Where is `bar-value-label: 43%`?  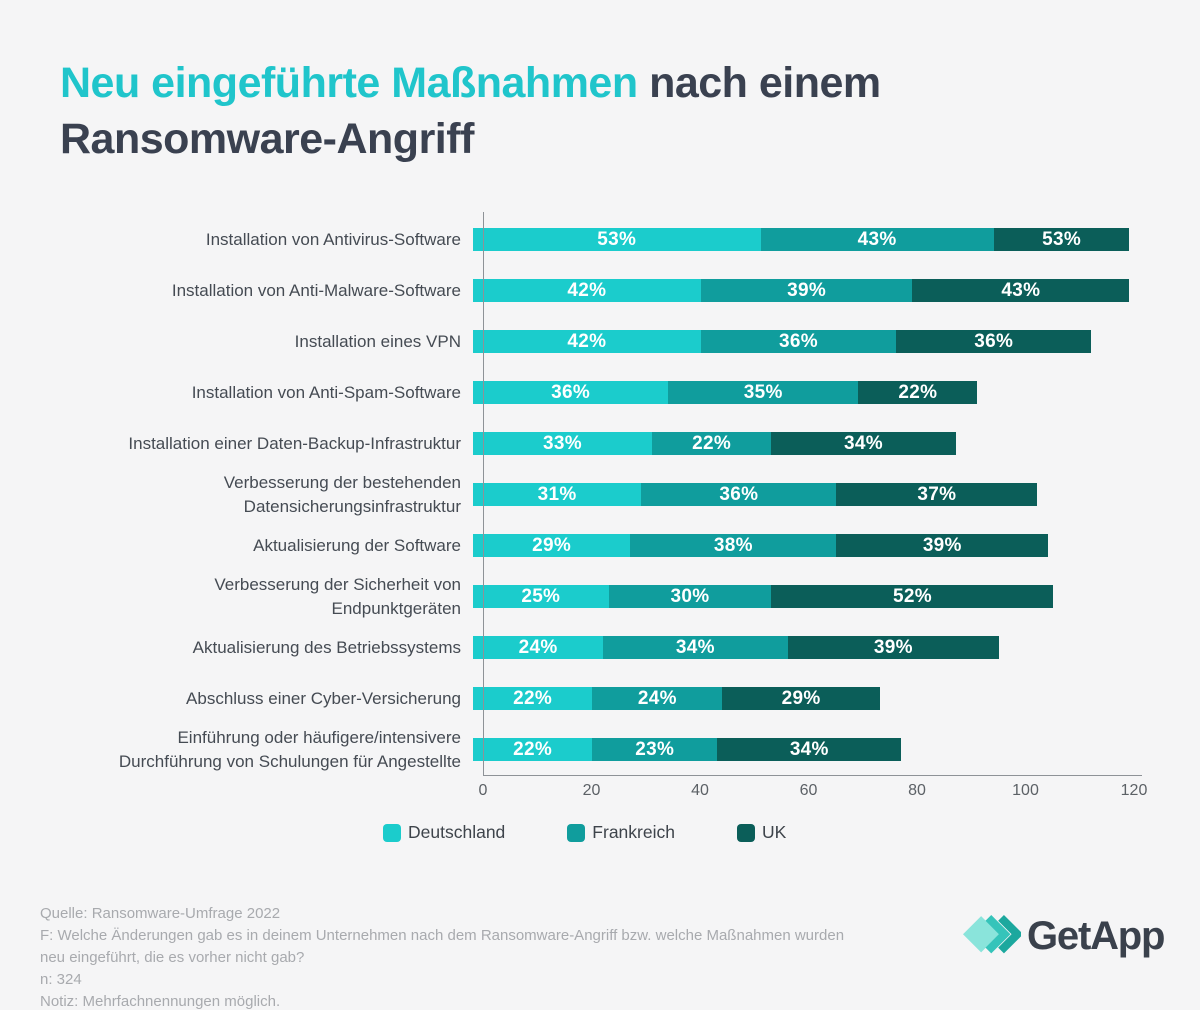 bar-value-label: 43% is located at coordinates (877, 239).